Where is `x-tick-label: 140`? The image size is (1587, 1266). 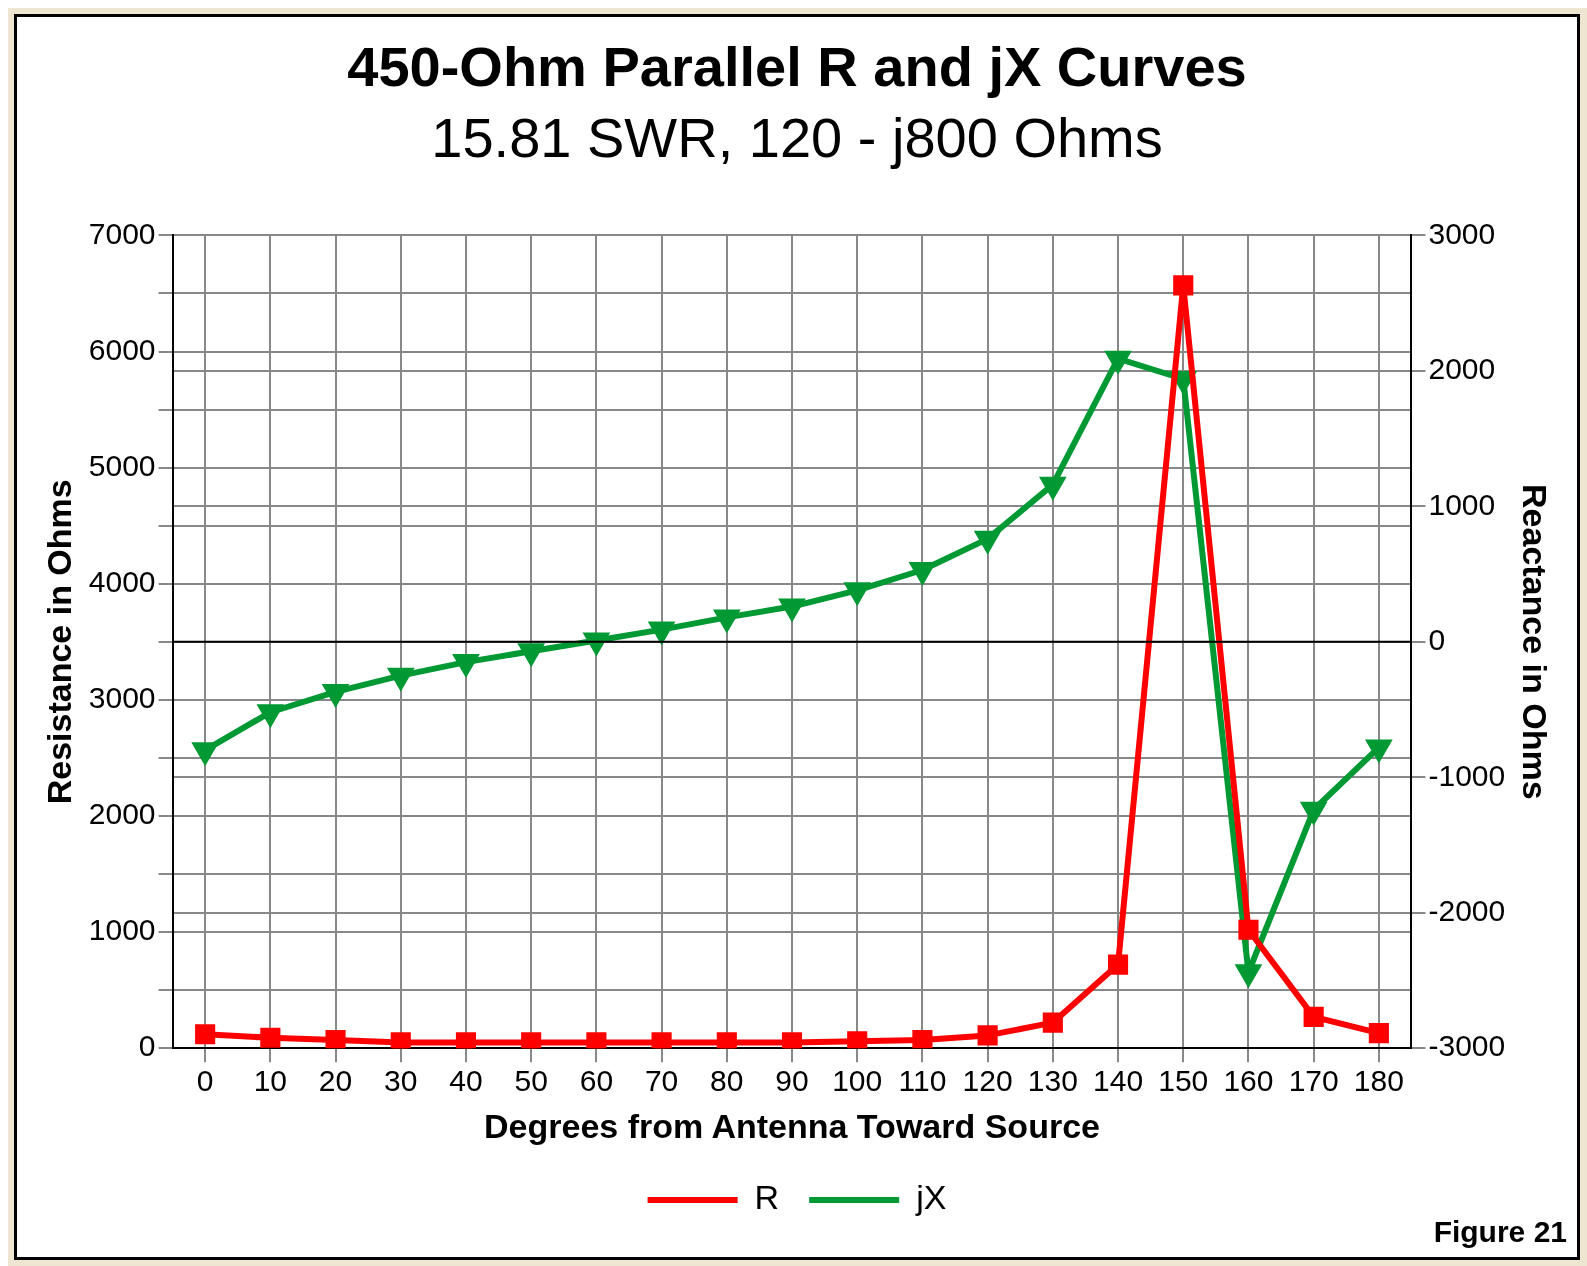 x-tick-label: 140 is located at coordinates (1118, 1081).